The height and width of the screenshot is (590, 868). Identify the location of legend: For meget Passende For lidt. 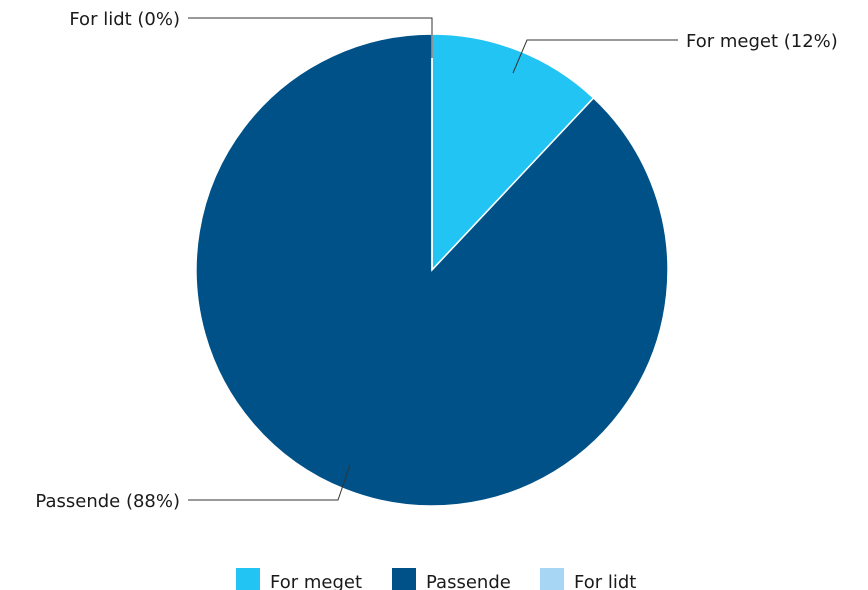
(436, 579).